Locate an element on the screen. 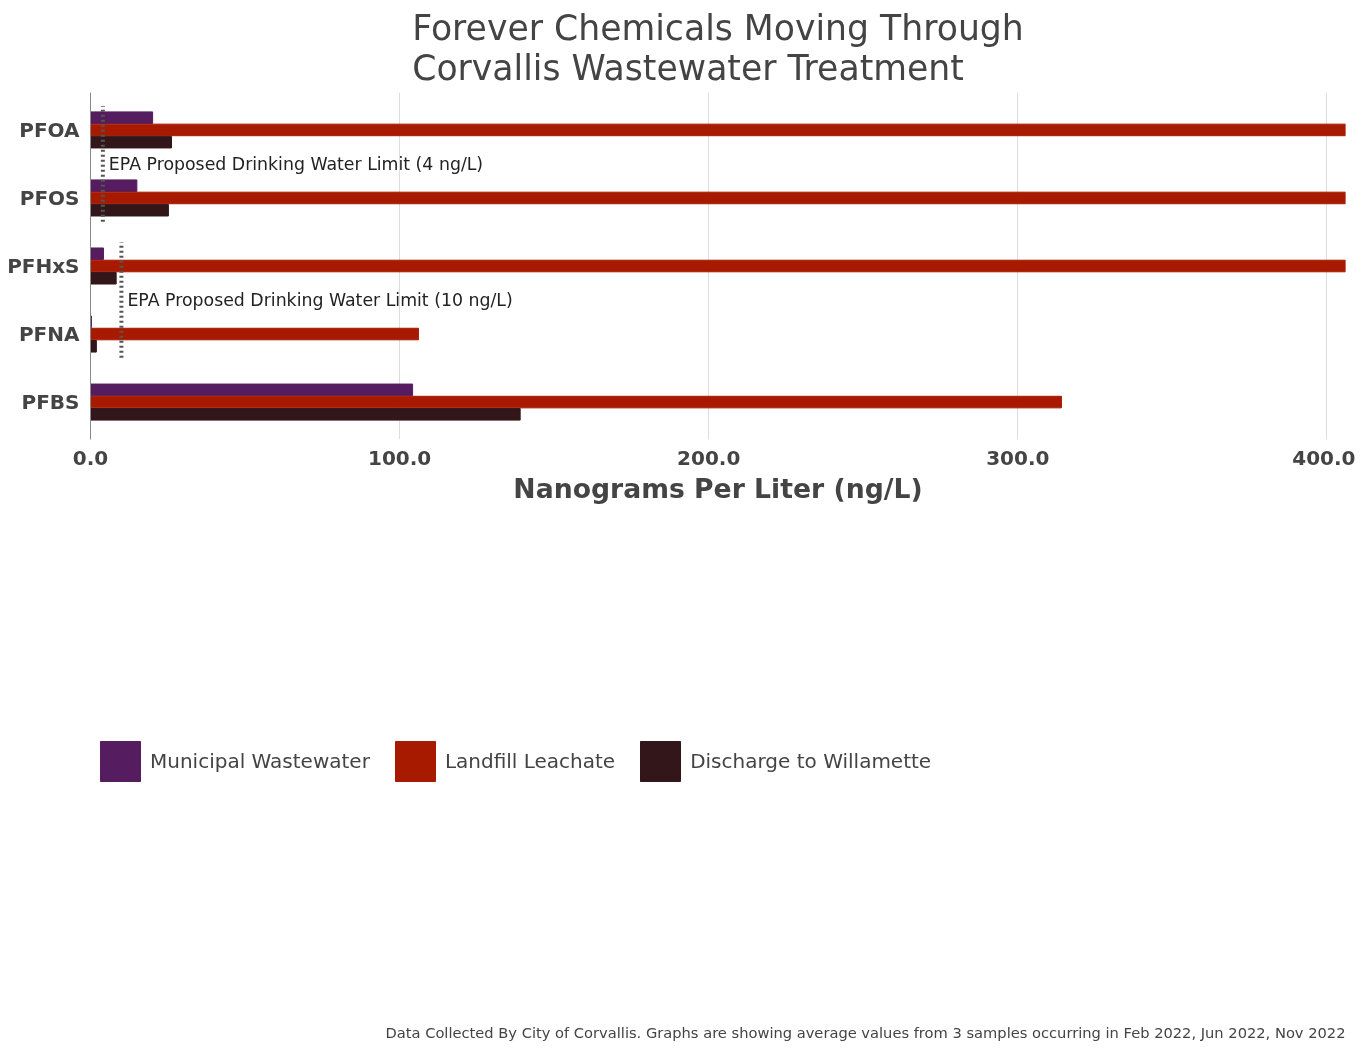  legend-label: Landfill Leachate is located at coordinates (530, 760).